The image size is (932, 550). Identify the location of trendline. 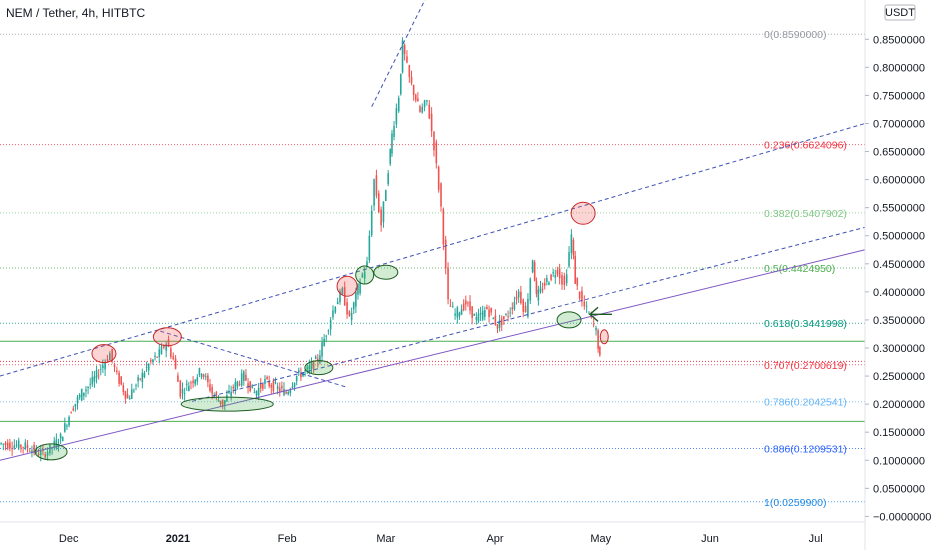
(254, 359).